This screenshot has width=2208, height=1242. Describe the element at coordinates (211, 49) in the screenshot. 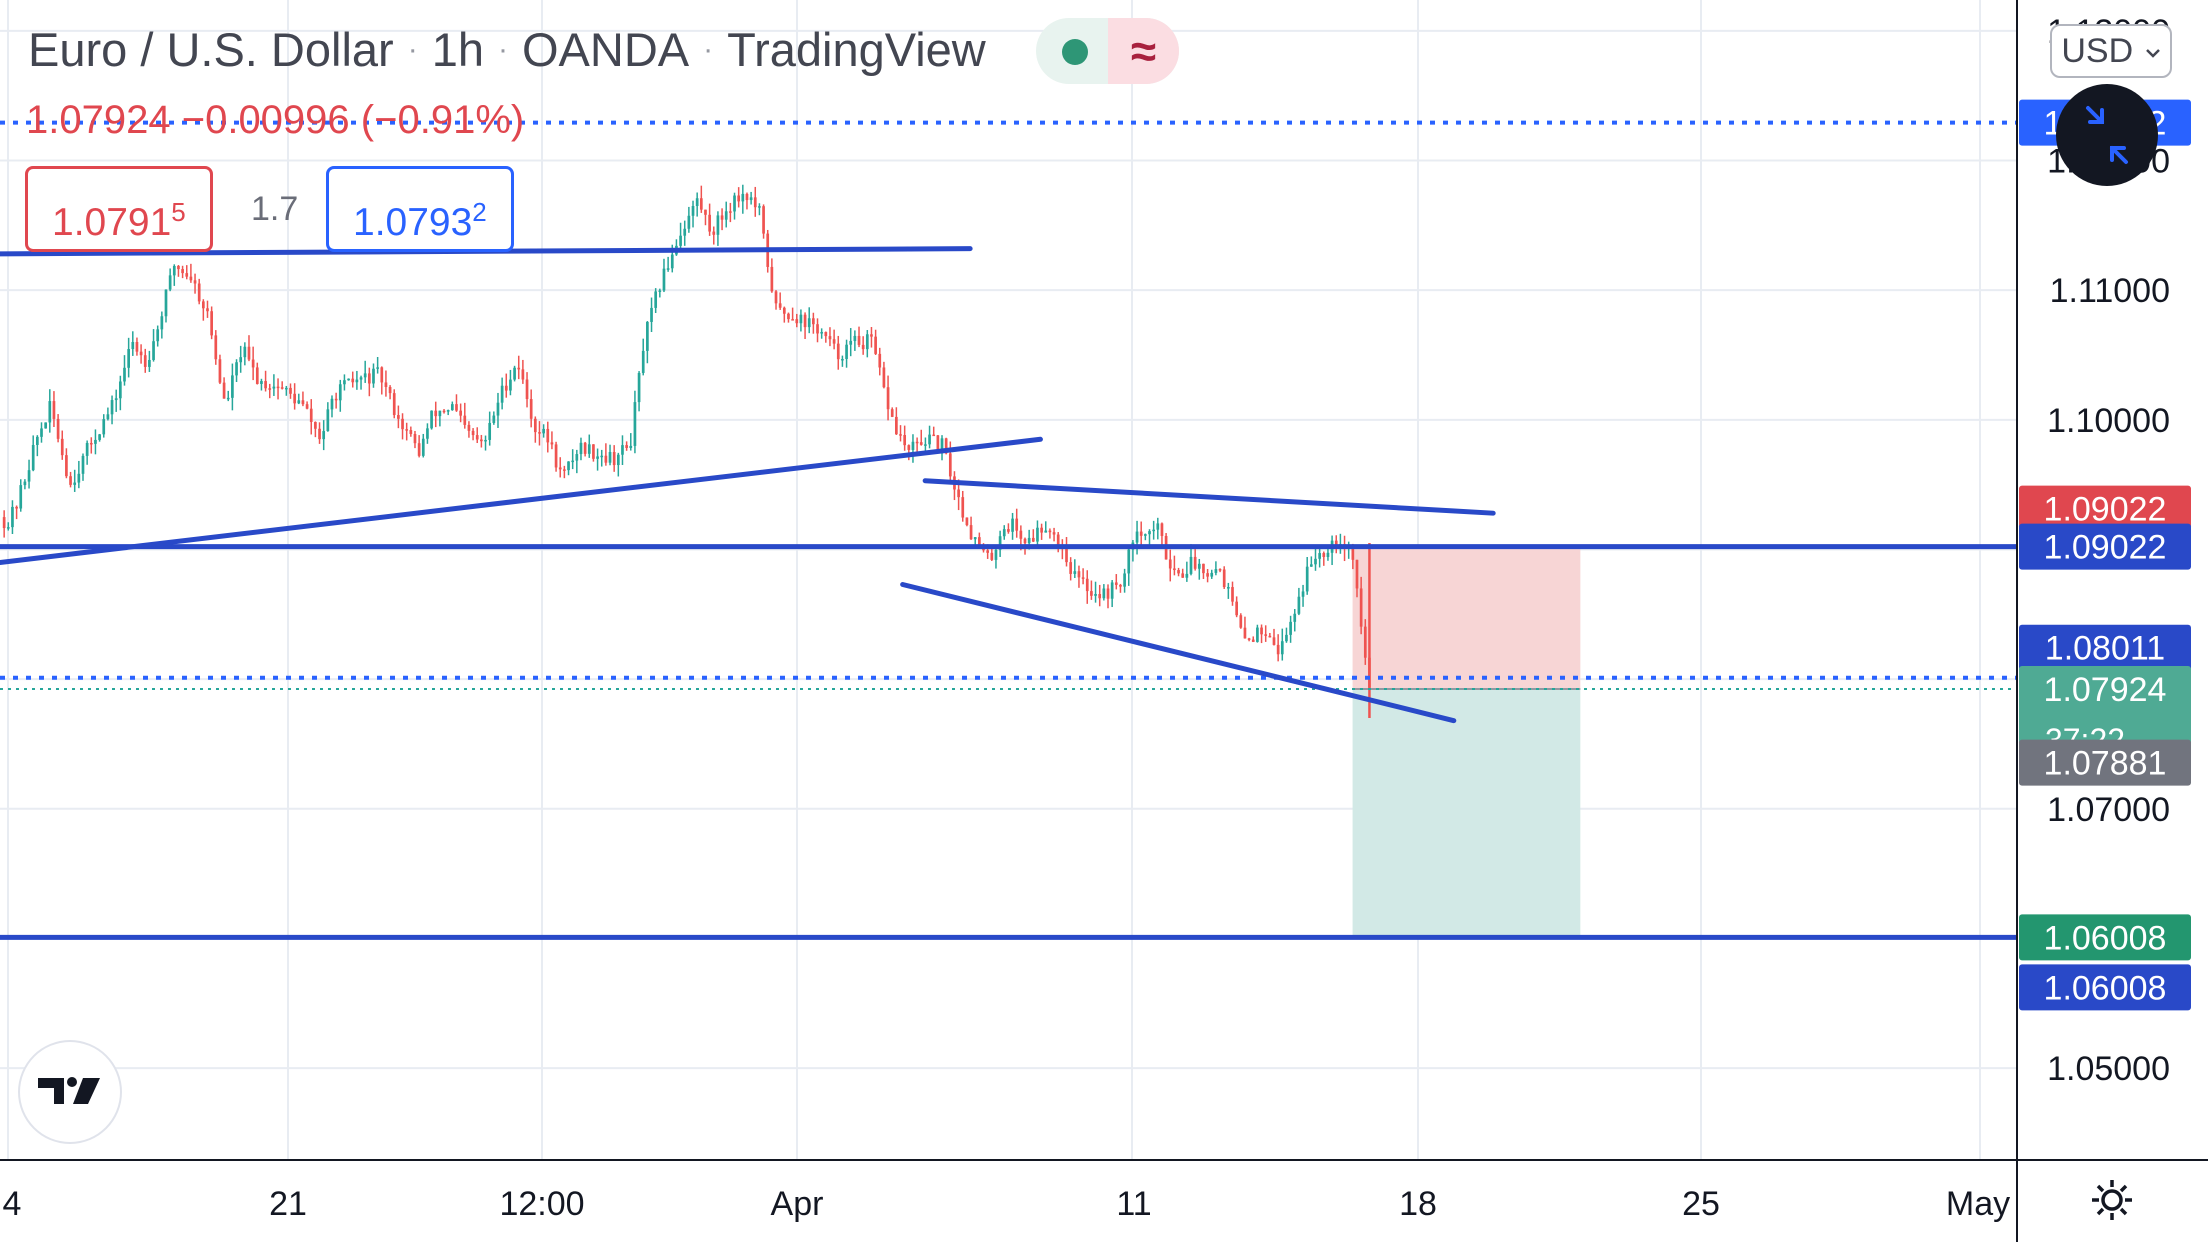

I see `symbol-name: Euro / U.S. Dollar` at that location.